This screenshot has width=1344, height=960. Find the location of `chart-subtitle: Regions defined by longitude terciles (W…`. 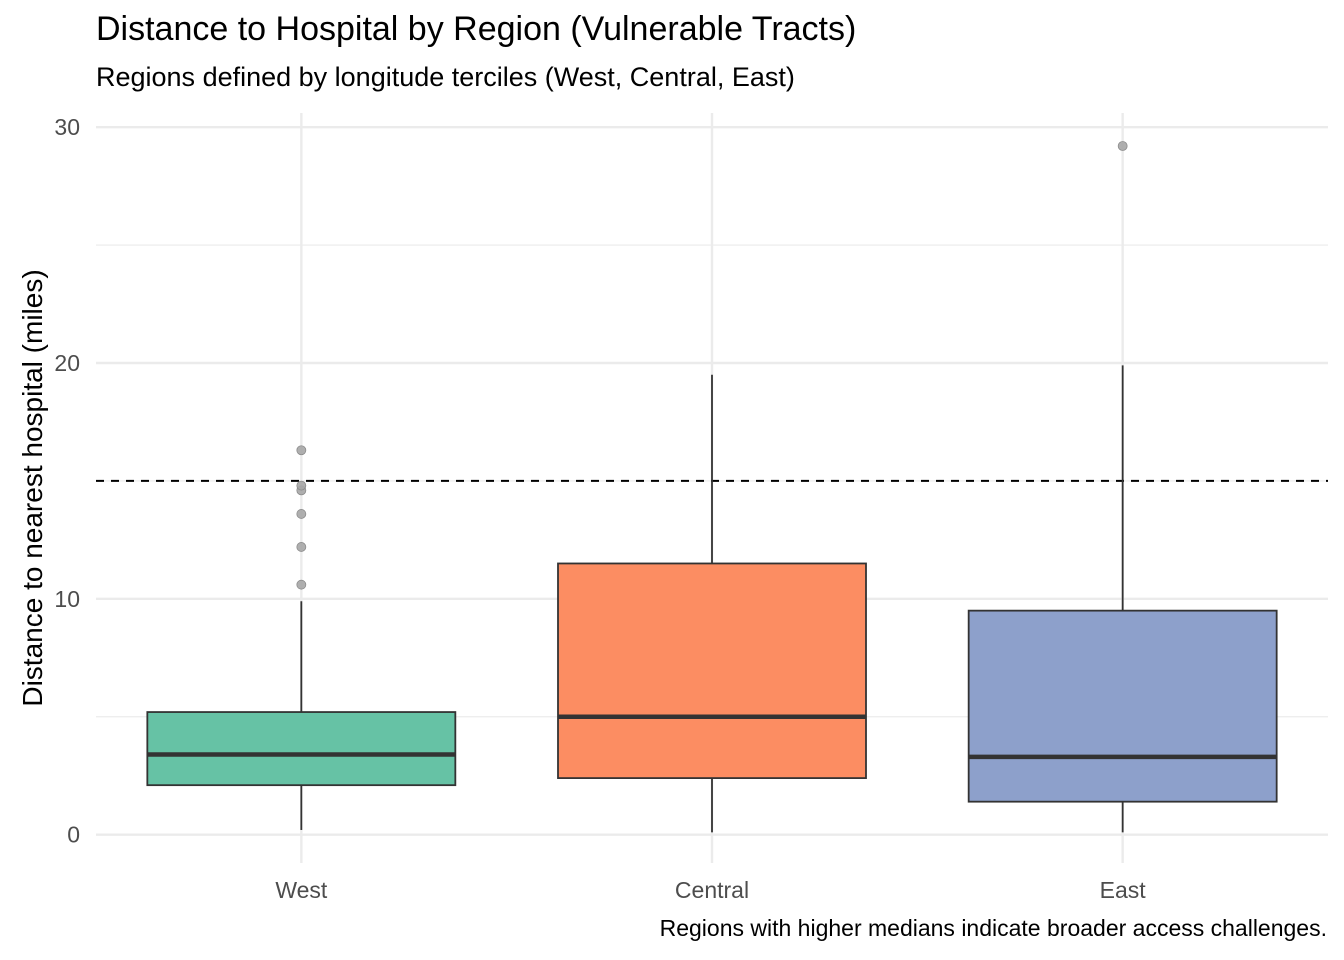

chart-subtitle: Regions defined by longitude terciles (W… is located at coordinates (445, 77).